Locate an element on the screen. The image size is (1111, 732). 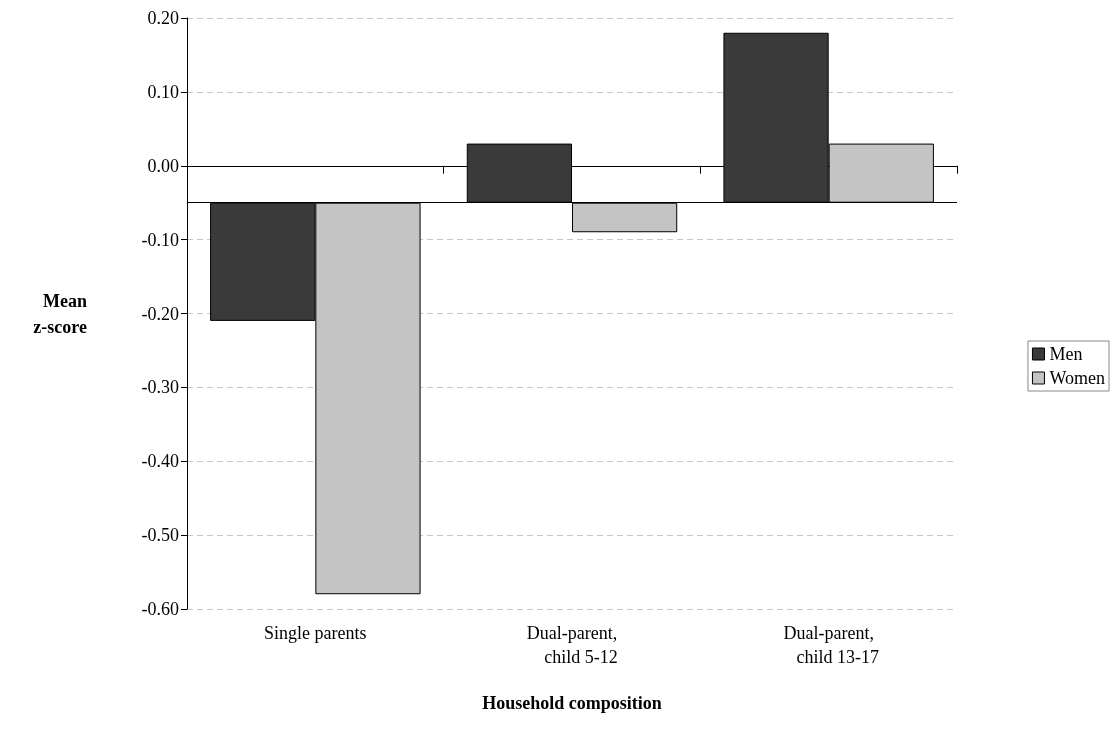
y-tick-label: -0.20 is located at coordinates (160, 313).